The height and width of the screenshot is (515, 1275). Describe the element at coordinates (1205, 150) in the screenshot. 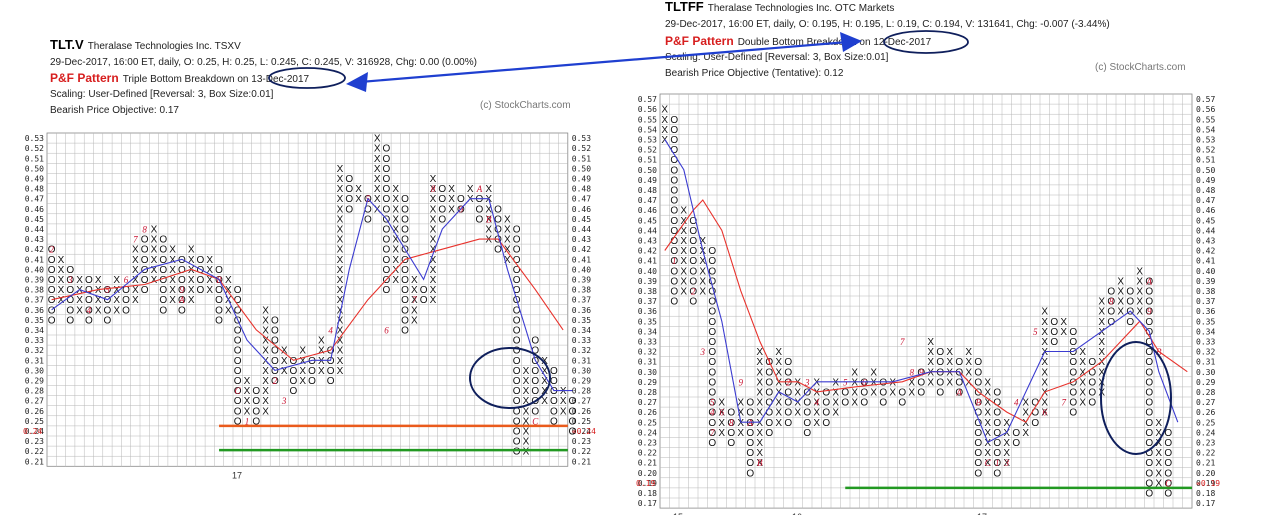

I see `right-ytick-right: 0.52` at that location.